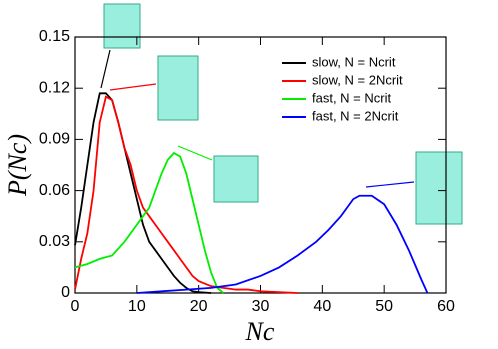  Describe the element at coordinates (17, 165) in the screenshot. I see `y-axis-label: P(Nc)` at that location.